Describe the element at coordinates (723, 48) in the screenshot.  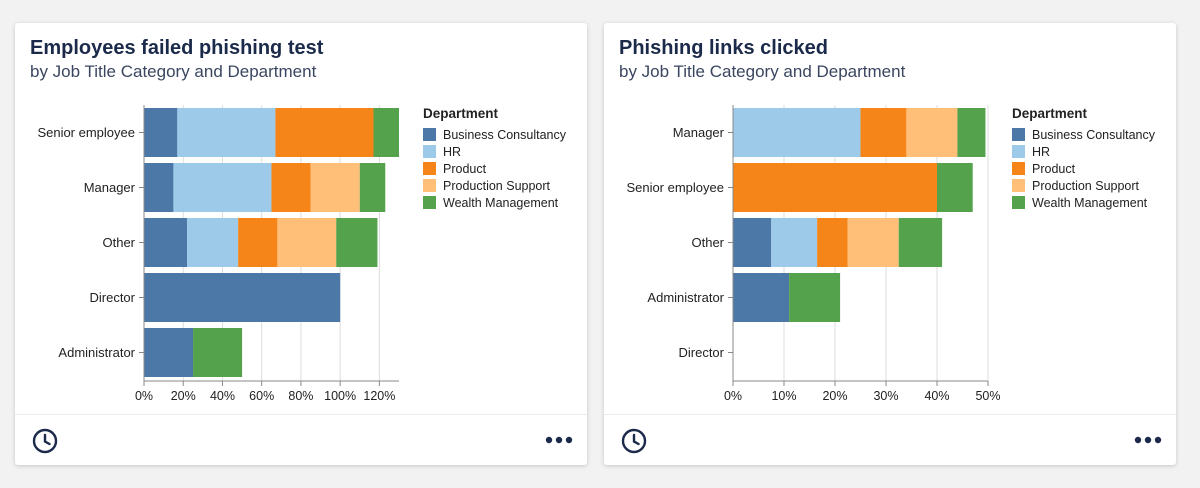
I see `card-title: Phishing links clicked` at that location.